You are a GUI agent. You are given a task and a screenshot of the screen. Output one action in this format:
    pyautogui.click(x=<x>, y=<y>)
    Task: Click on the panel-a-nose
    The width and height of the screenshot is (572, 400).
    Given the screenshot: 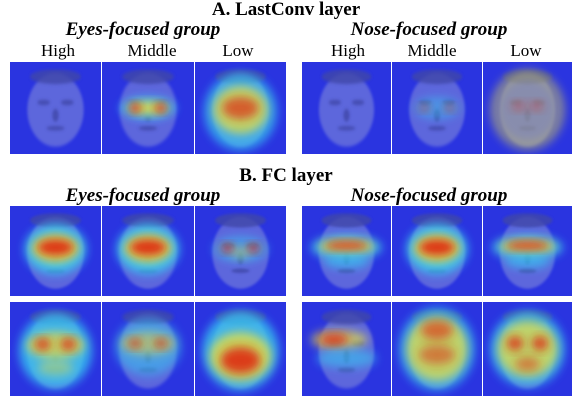 What is the action you would take?
    pyautogui.click(x=437, y=108)
    